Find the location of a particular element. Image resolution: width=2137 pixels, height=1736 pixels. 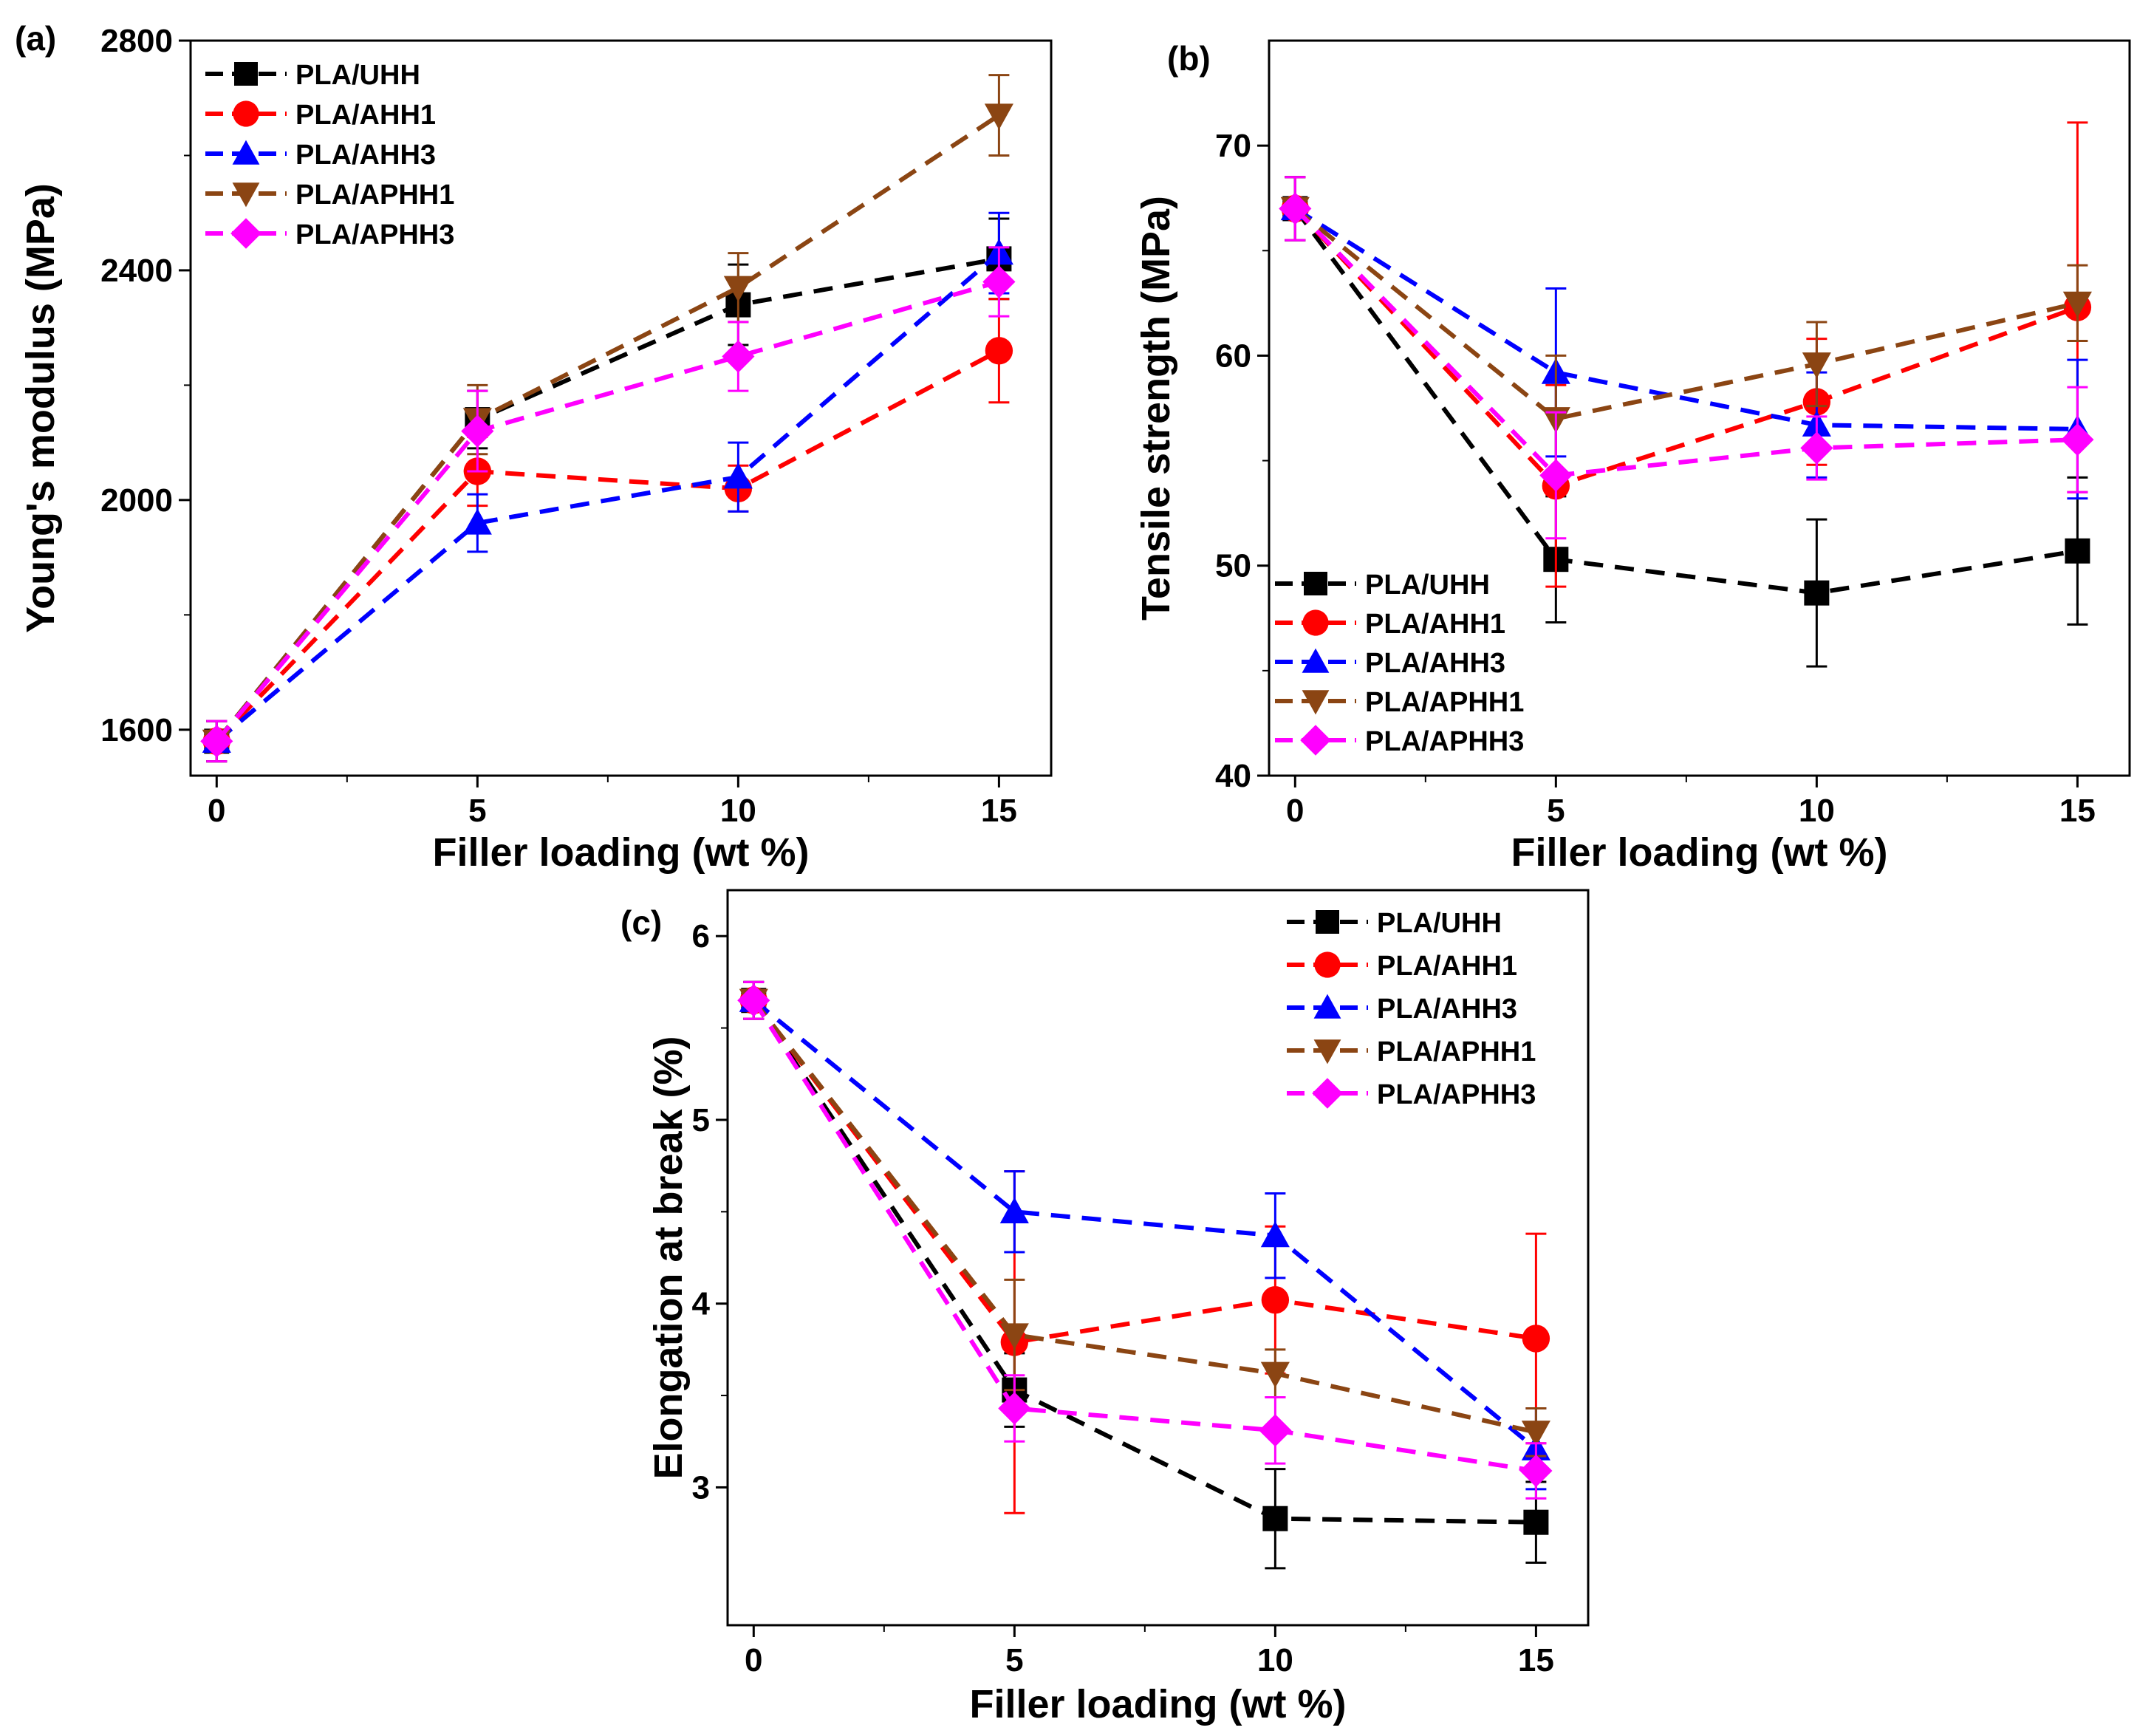

panel-label: (a) is located at coordinates (35, 38).